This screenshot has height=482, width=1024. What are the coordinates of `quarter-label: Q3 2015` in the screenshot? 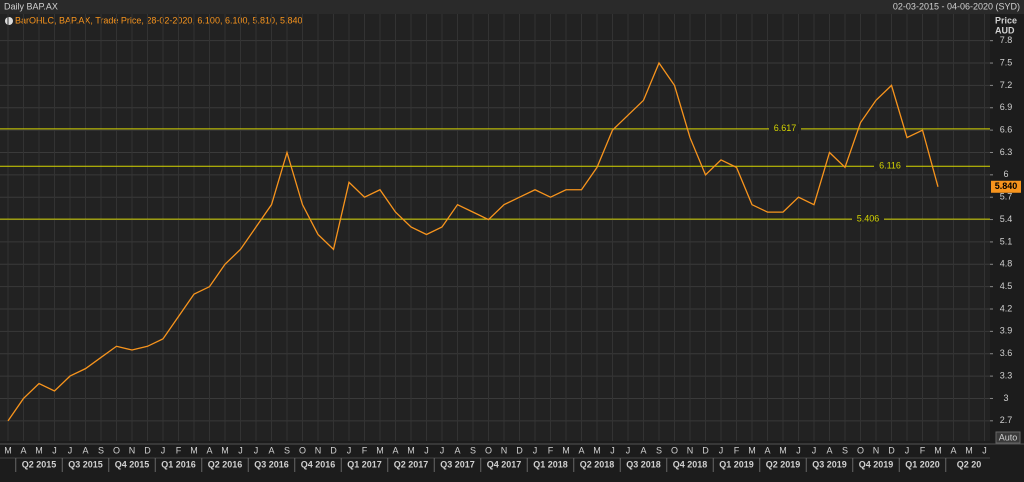 It's located at (85, 464).